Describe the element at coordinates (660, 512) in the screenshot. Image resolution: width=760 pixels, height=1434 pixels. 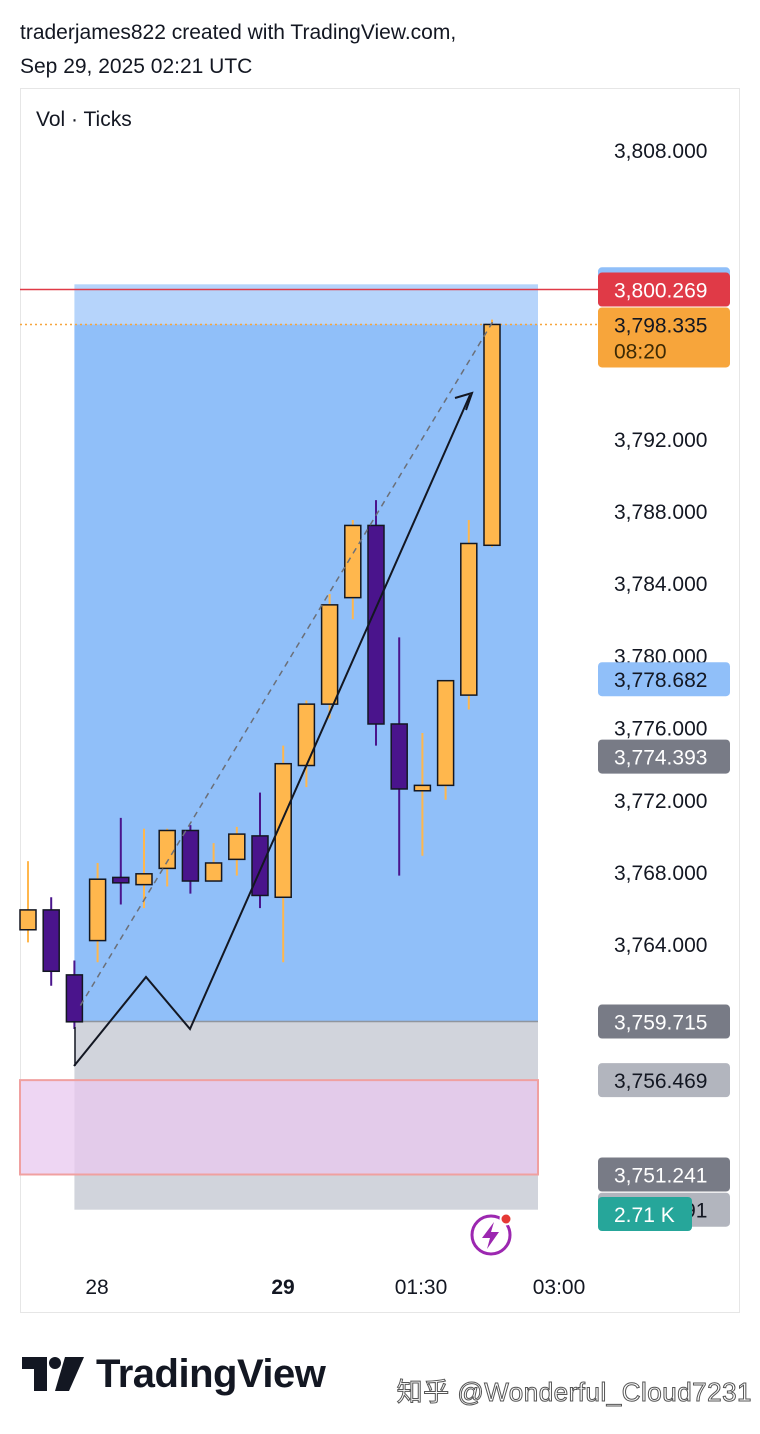
I see `y-tick-label: 3,788.000` at that location.